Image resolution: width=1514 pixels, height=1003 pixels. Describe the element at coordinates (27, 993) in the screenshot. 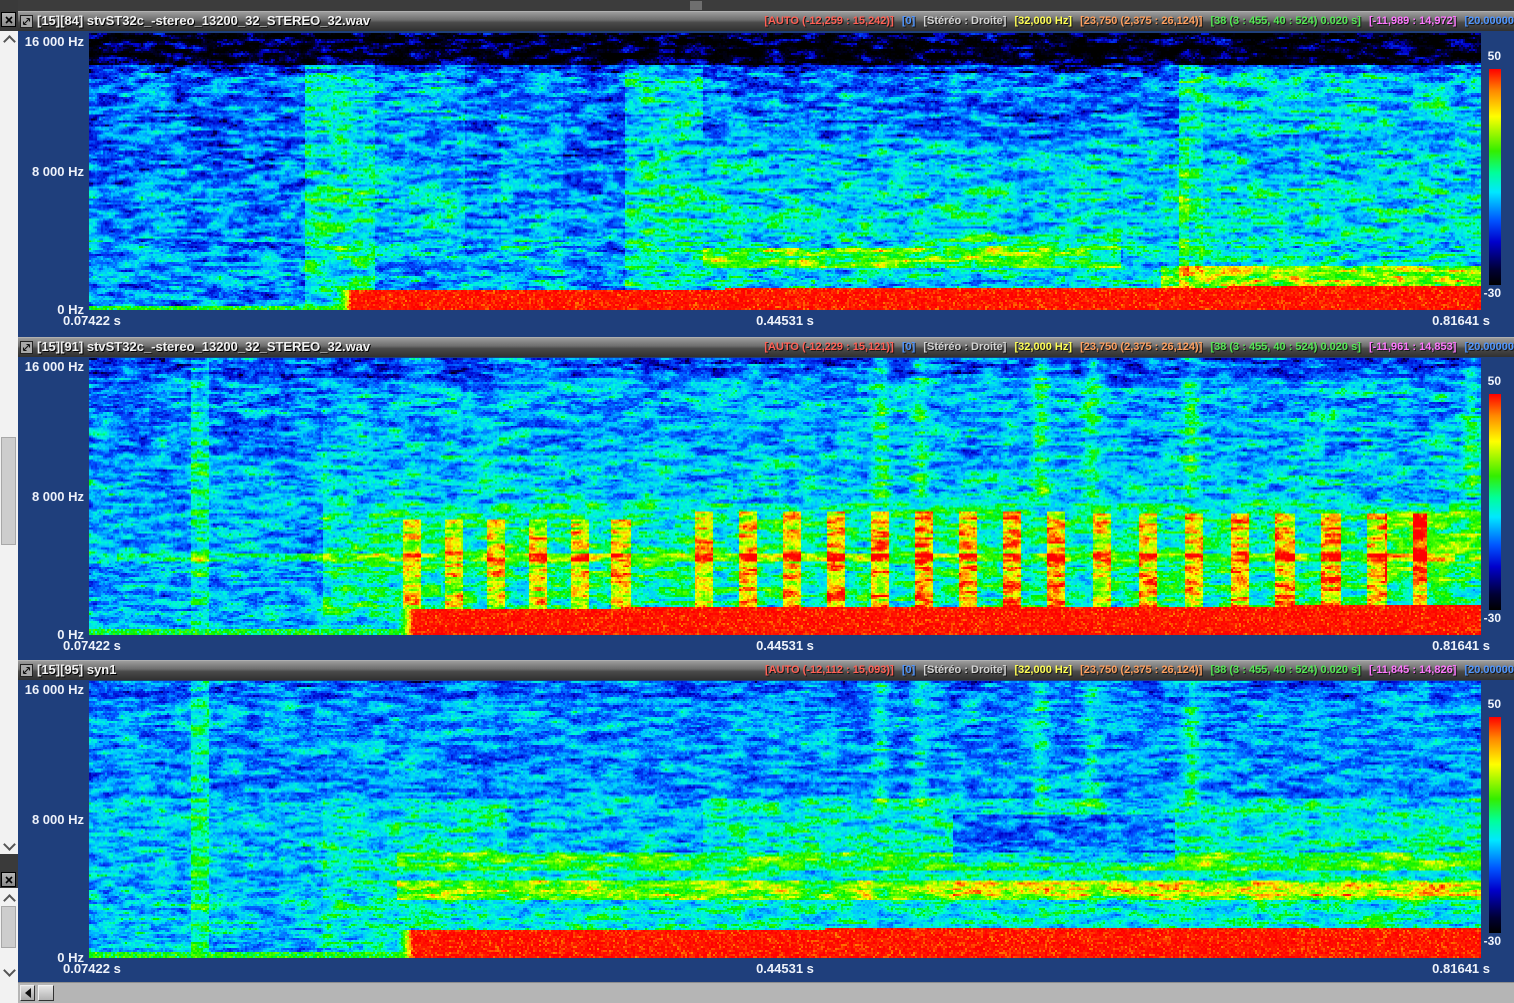

I see `scroll-left-icon` at that location.